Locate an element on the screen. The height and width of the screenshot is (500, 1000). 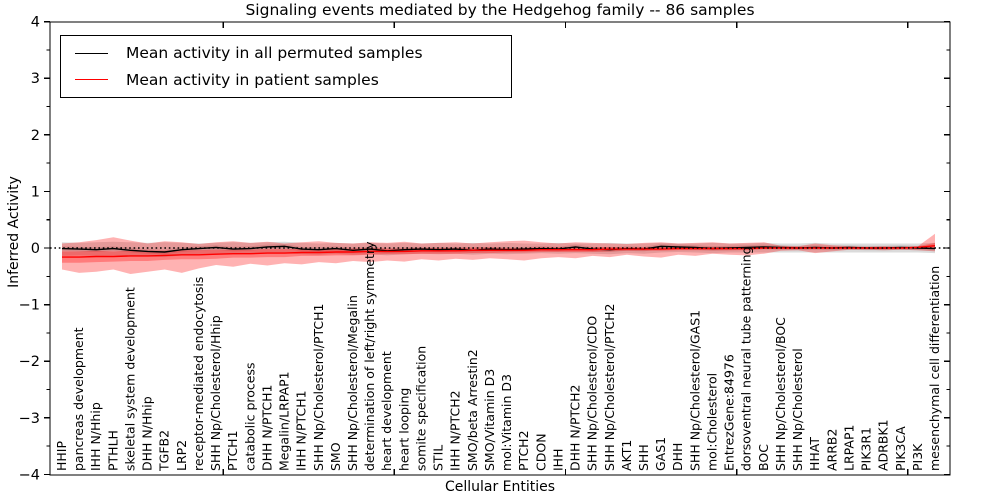
svg-text: SHH Np/Cholesterol/Megalin is located at coordinates (352, 383).